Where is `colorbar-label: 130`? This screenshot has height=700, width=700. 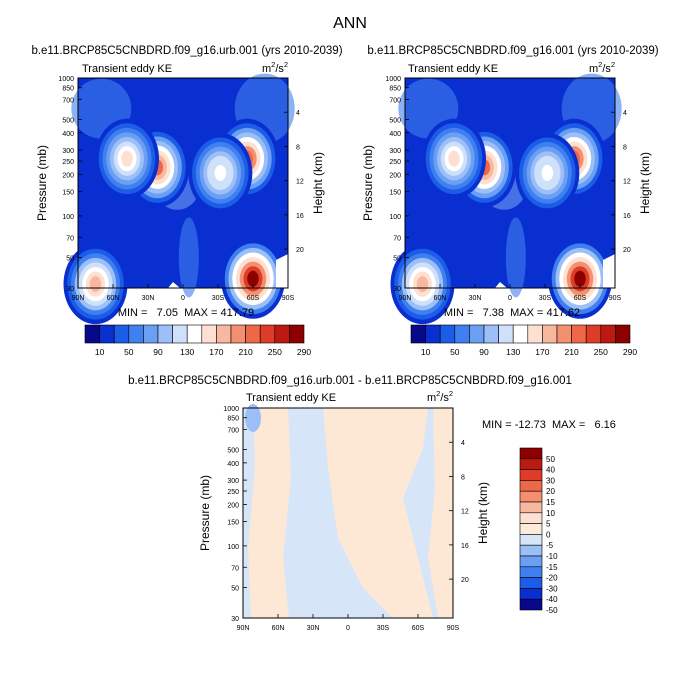 colorbar-label: 130 is located at coordinates (187, 352).